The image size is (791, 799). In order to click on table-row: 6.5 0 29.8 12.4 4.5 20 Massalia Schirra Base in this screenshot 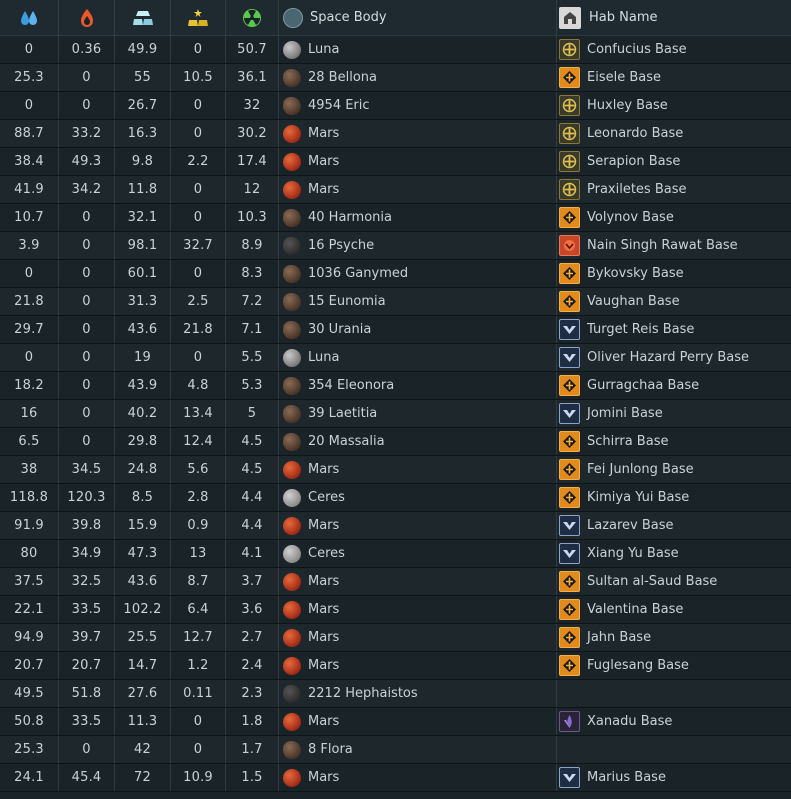, I will do `click(395, 442)`.